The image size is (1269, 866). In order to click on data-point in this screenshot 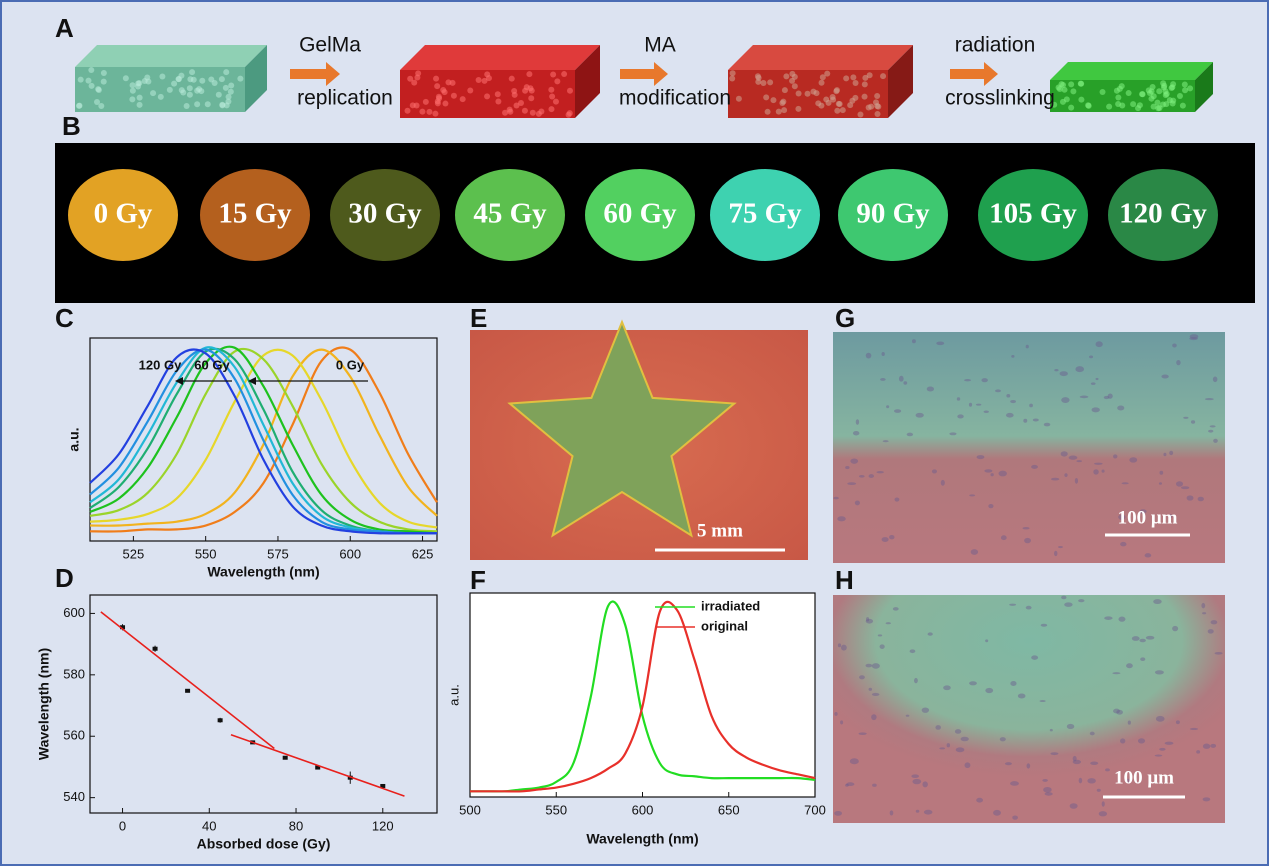, I will do `click(318, 767)`.